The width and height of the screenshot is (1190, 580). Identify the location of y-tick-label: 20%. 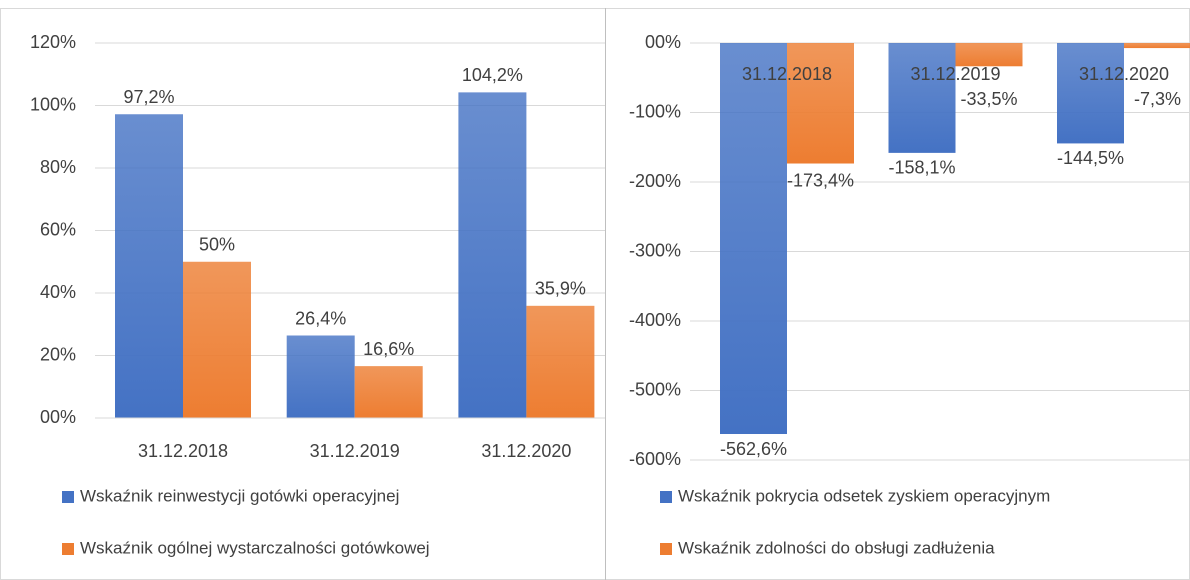
(58, 354).